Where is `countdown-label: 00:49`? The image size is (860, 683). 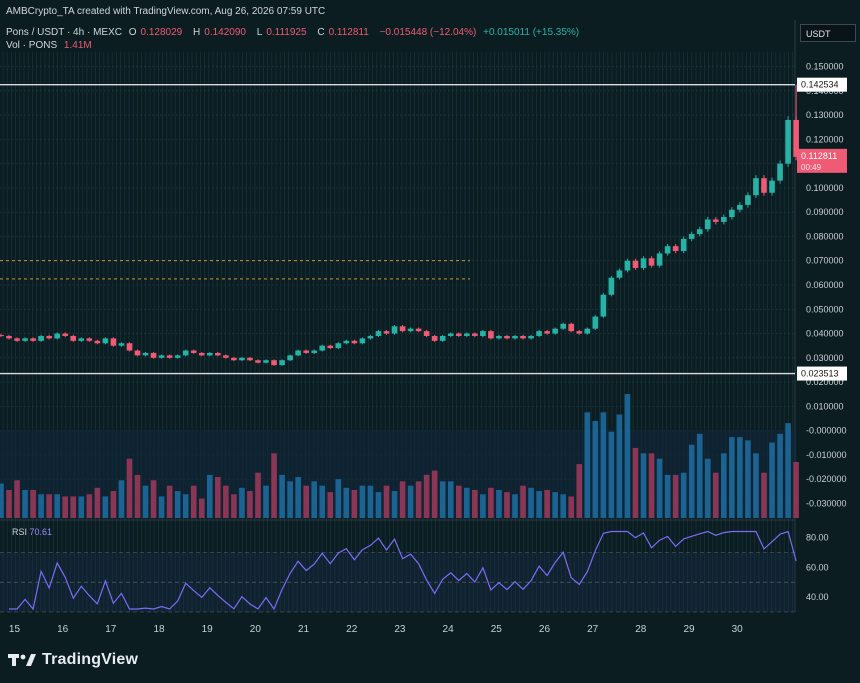
countdown-label: 00:49 is located at coordinates (811, 167).